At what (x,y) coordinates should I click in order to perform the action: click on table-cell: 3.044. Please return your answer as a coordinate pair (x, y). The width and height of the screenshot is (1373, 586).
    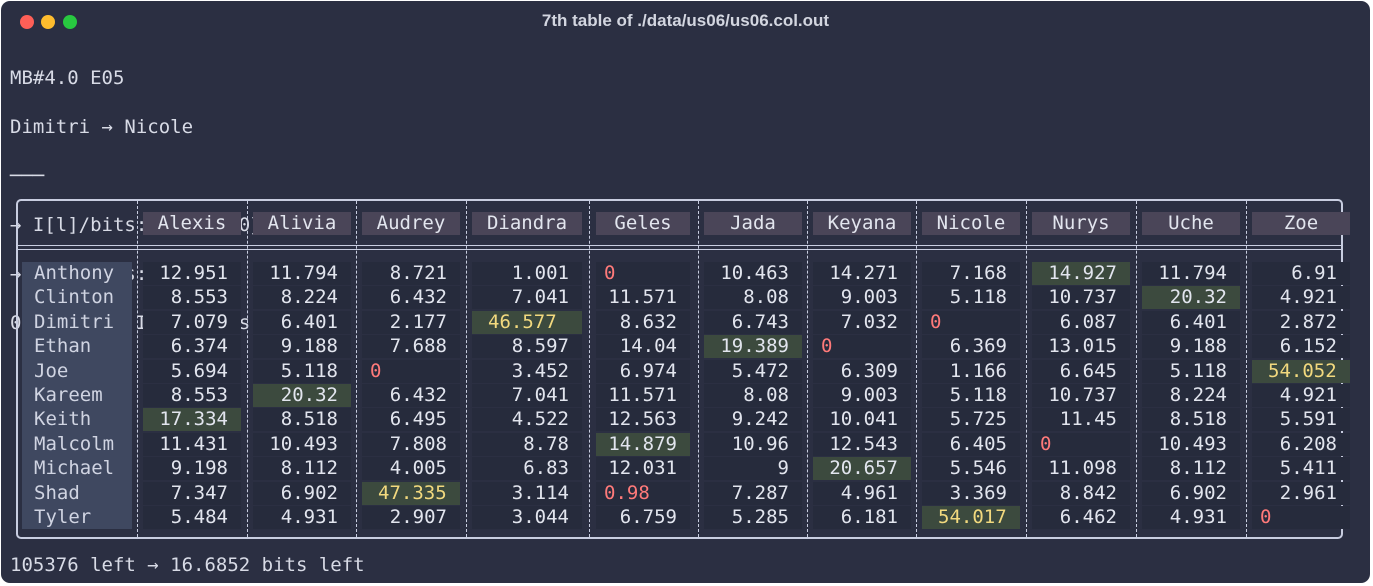
    Looking at the image, I should click on (527, 517).